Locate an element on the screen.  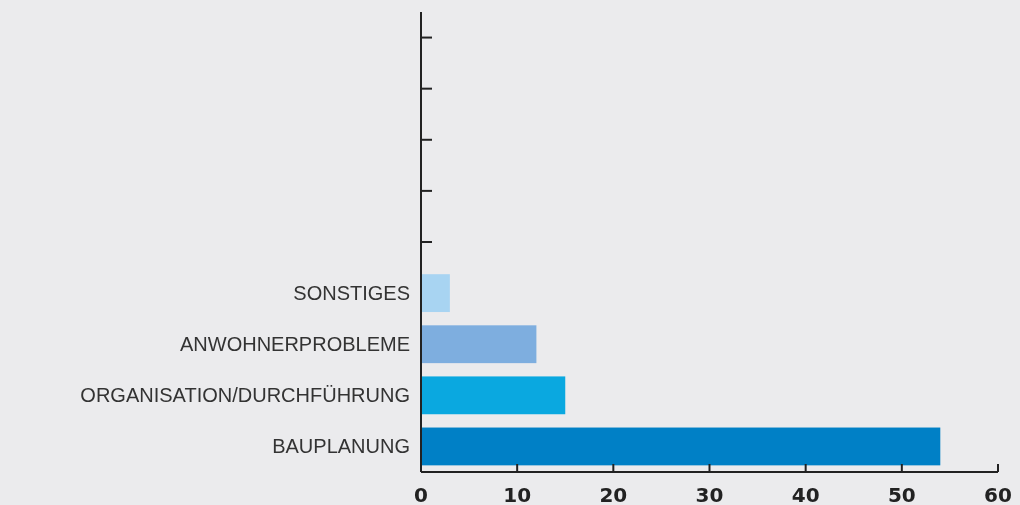
y-tick-label: ANWOHNERPROBLEME is located at coordinates (294, 344).